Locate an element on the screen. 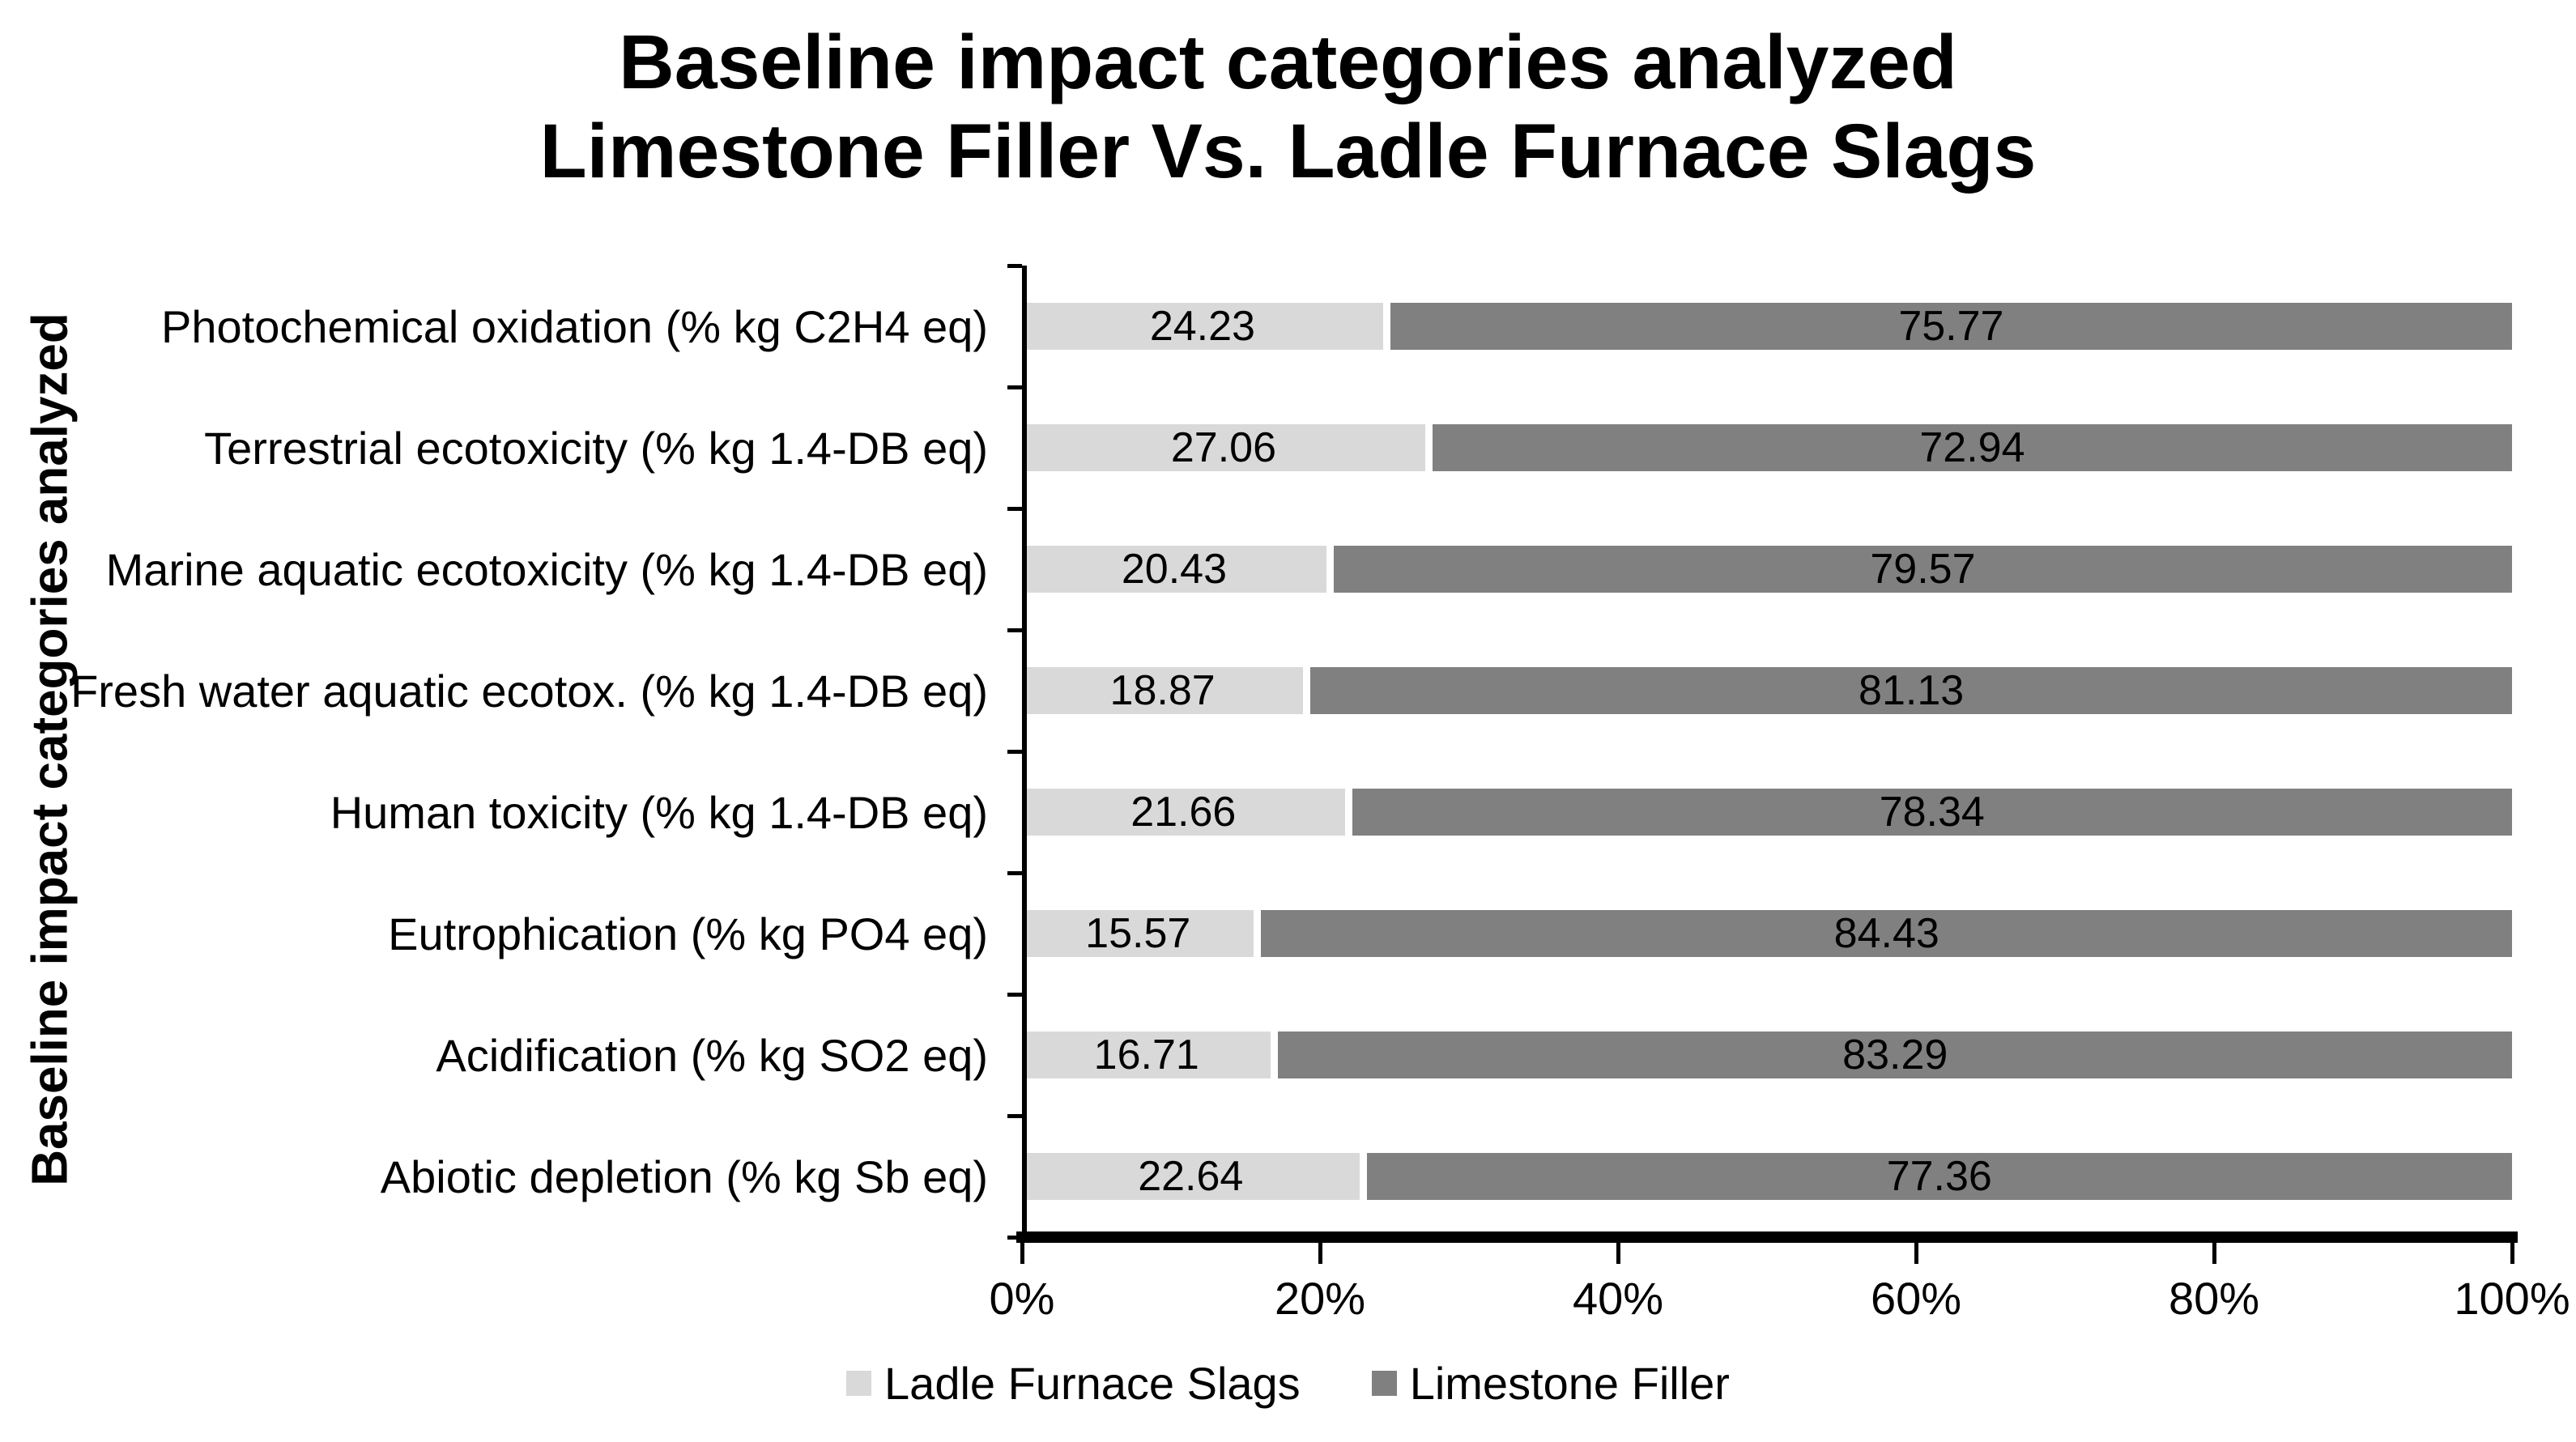 This screenshot has width=2576, height=1442. bar-value-label: 16.71 is located at coordinates (1146, 1055).